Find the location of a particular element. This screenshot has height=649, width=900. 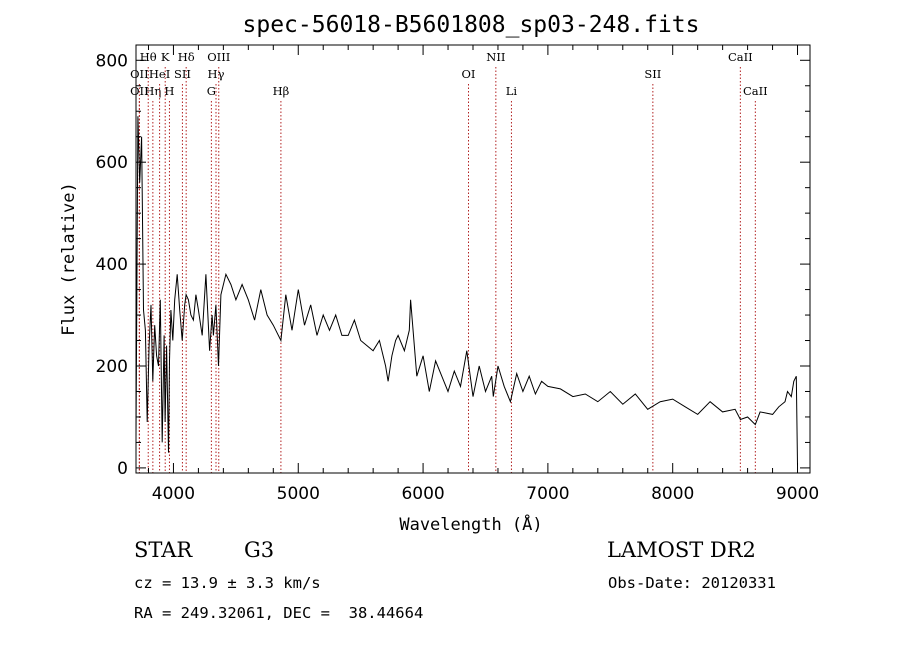

line-marker-label: OII is located at coordinates (139, 74).